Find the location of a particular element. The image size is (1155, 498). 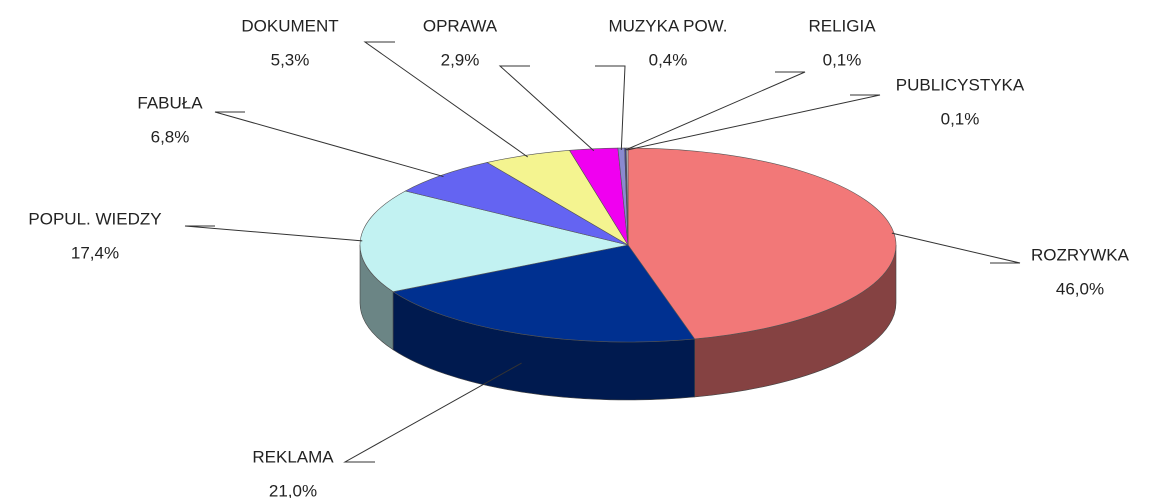

category-label: DOKUMENT is located at coordinates (289, 25).